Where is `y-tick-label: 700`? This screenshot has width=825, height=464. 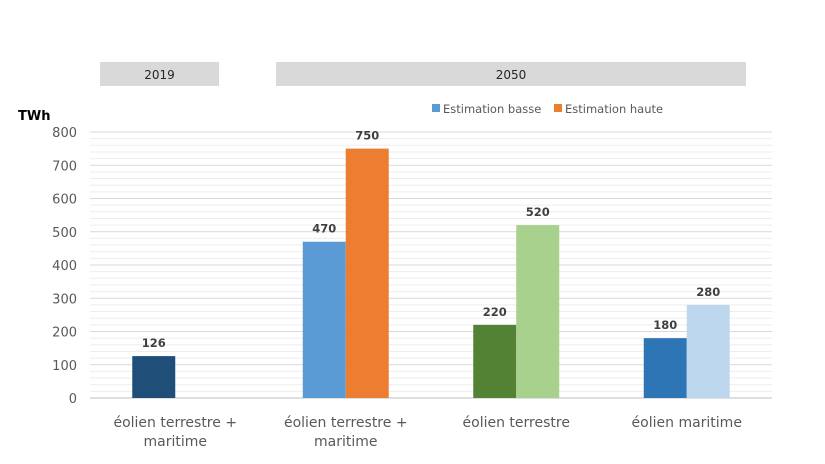 y-tick-label: 700 is located at coordinates (64, 166).